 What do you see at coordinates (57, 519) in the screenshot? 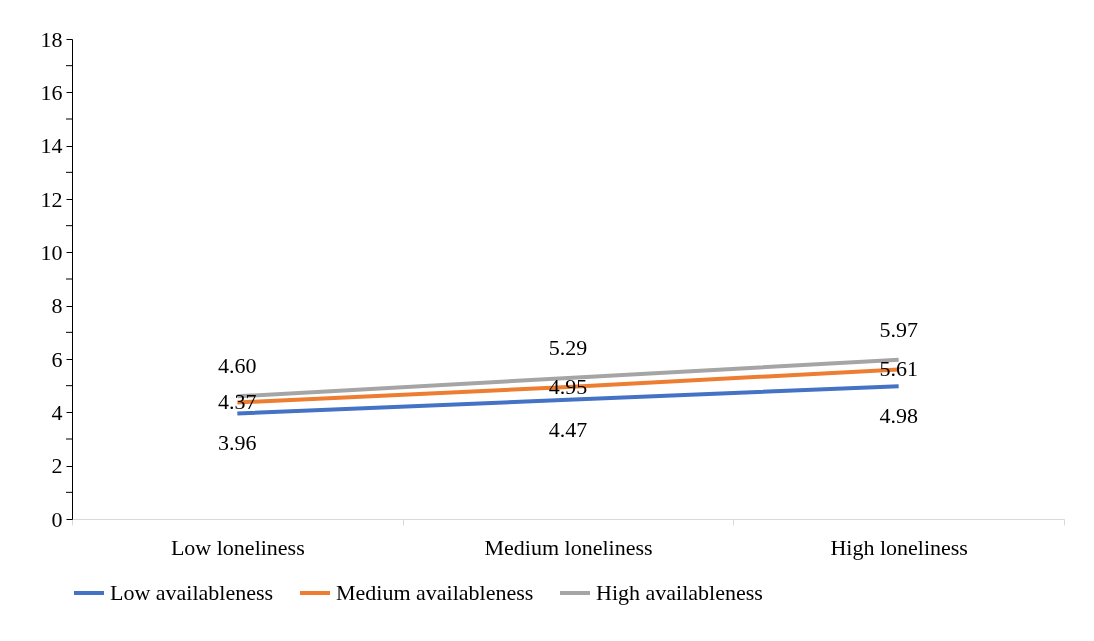
I see `y-tick-label: 0` at bounding box center [57, 519].